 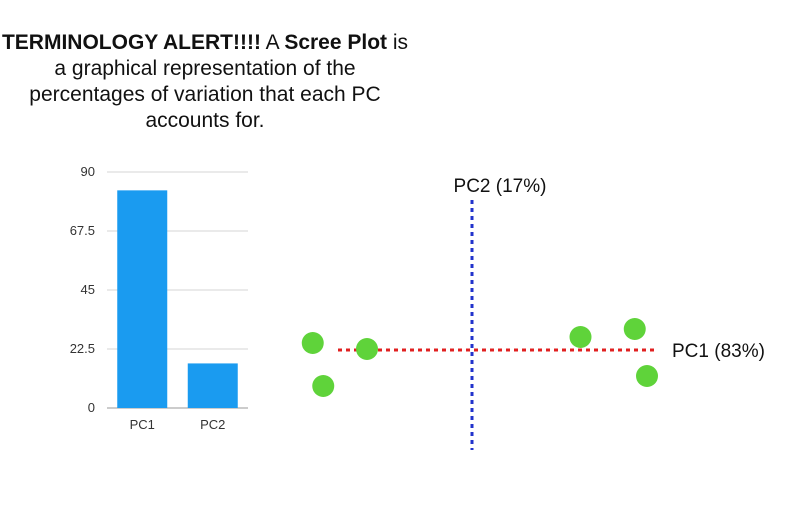 I want to click on x-tick-label: PC2, so click(x=212, y=424).